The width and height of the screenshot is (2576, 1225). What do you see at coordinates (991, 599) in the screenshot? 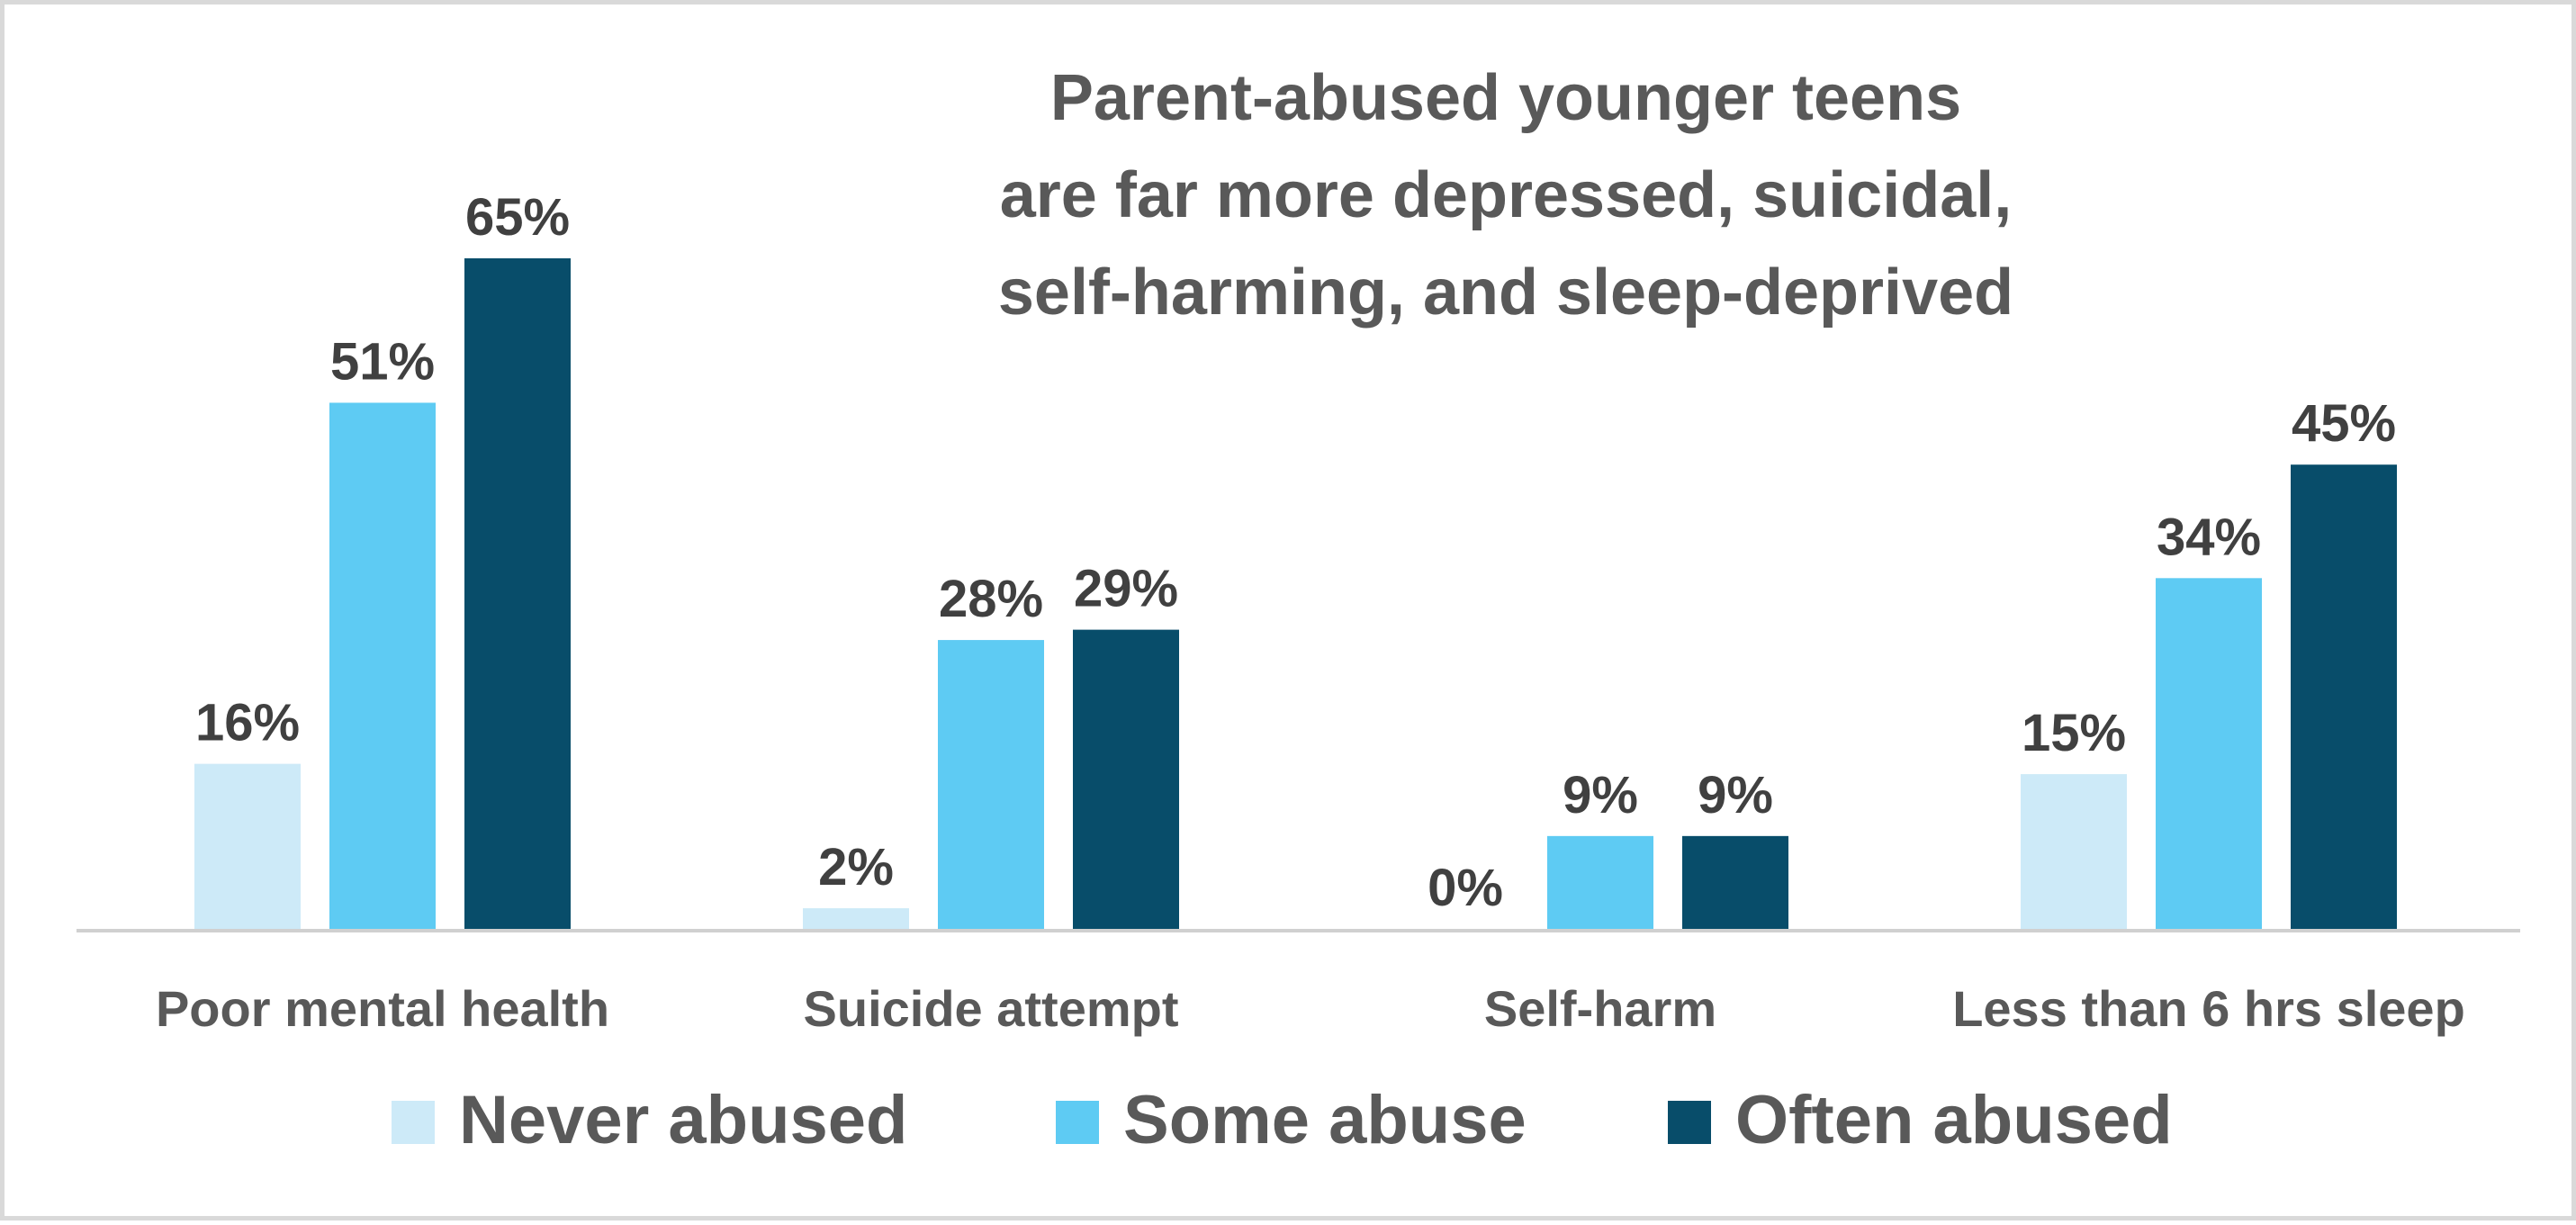
I see `data-label-some-abuse-suicide-attempt: 28%` at bounding box center [991, 599].